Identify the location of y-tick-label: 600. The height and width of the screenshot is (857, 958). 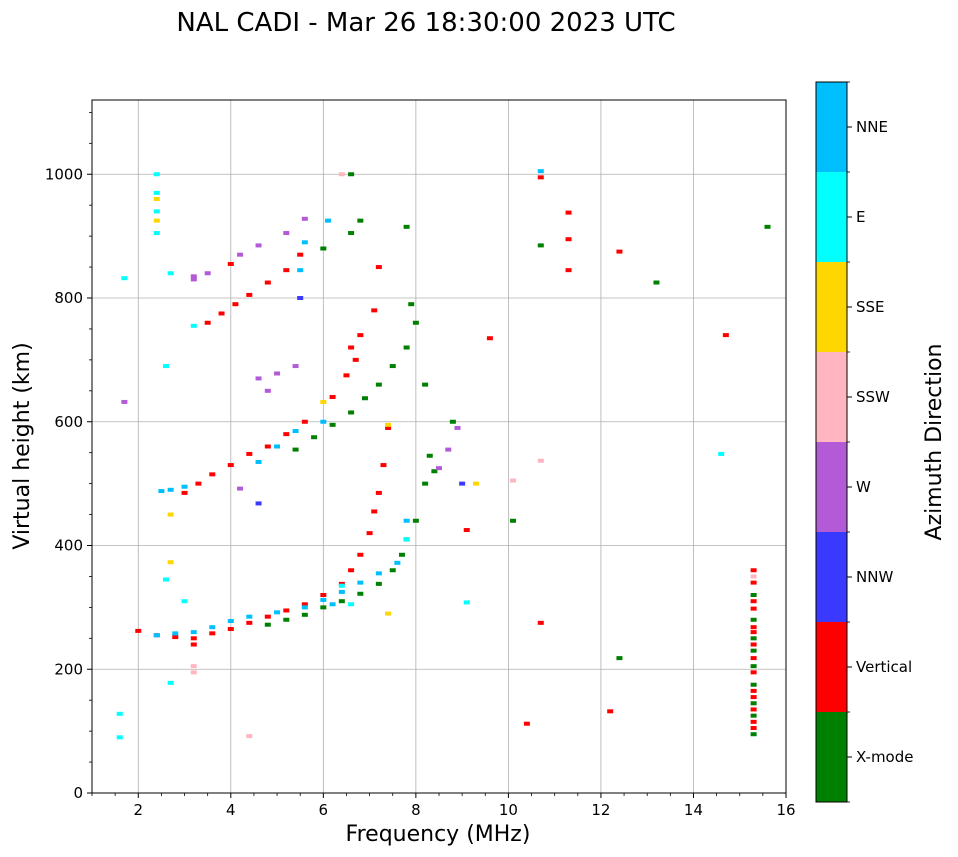
(68, 422).